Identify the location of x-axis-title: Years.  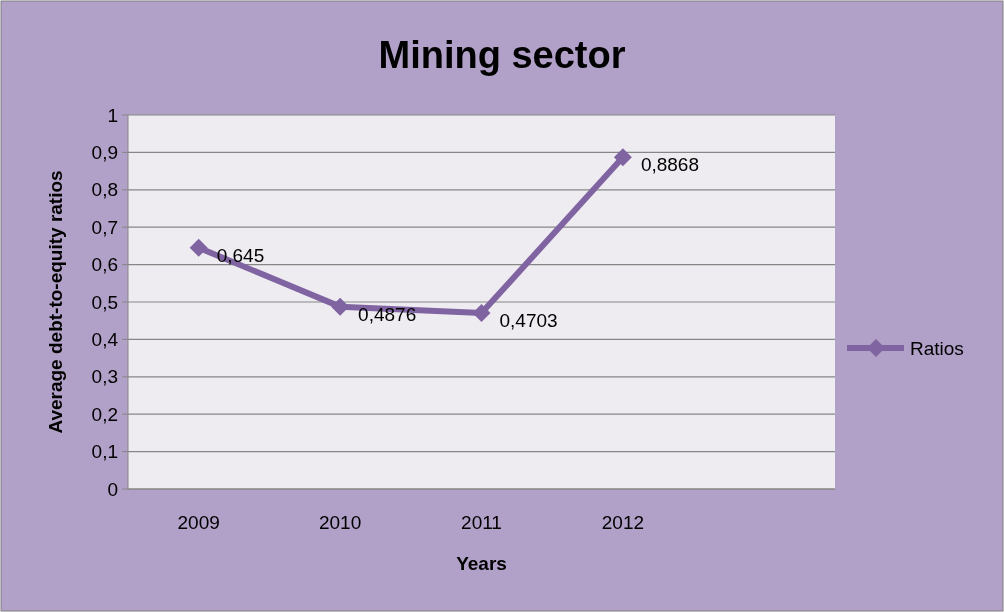
(481, 563).